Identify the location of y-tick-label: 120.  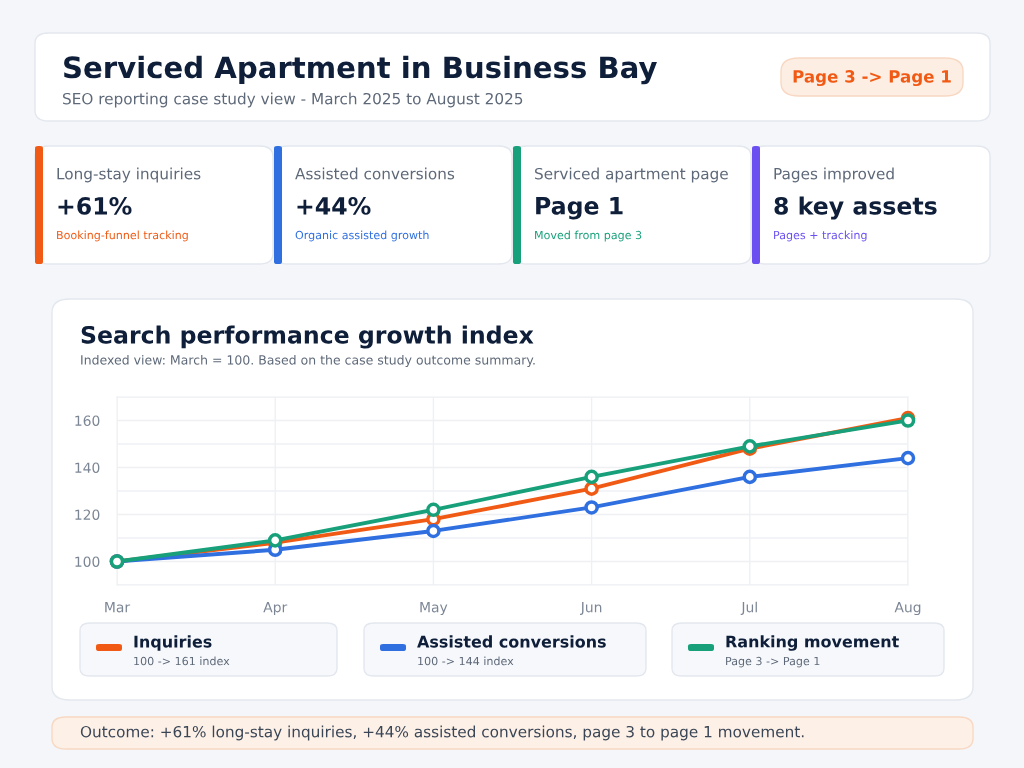
(87, 514).